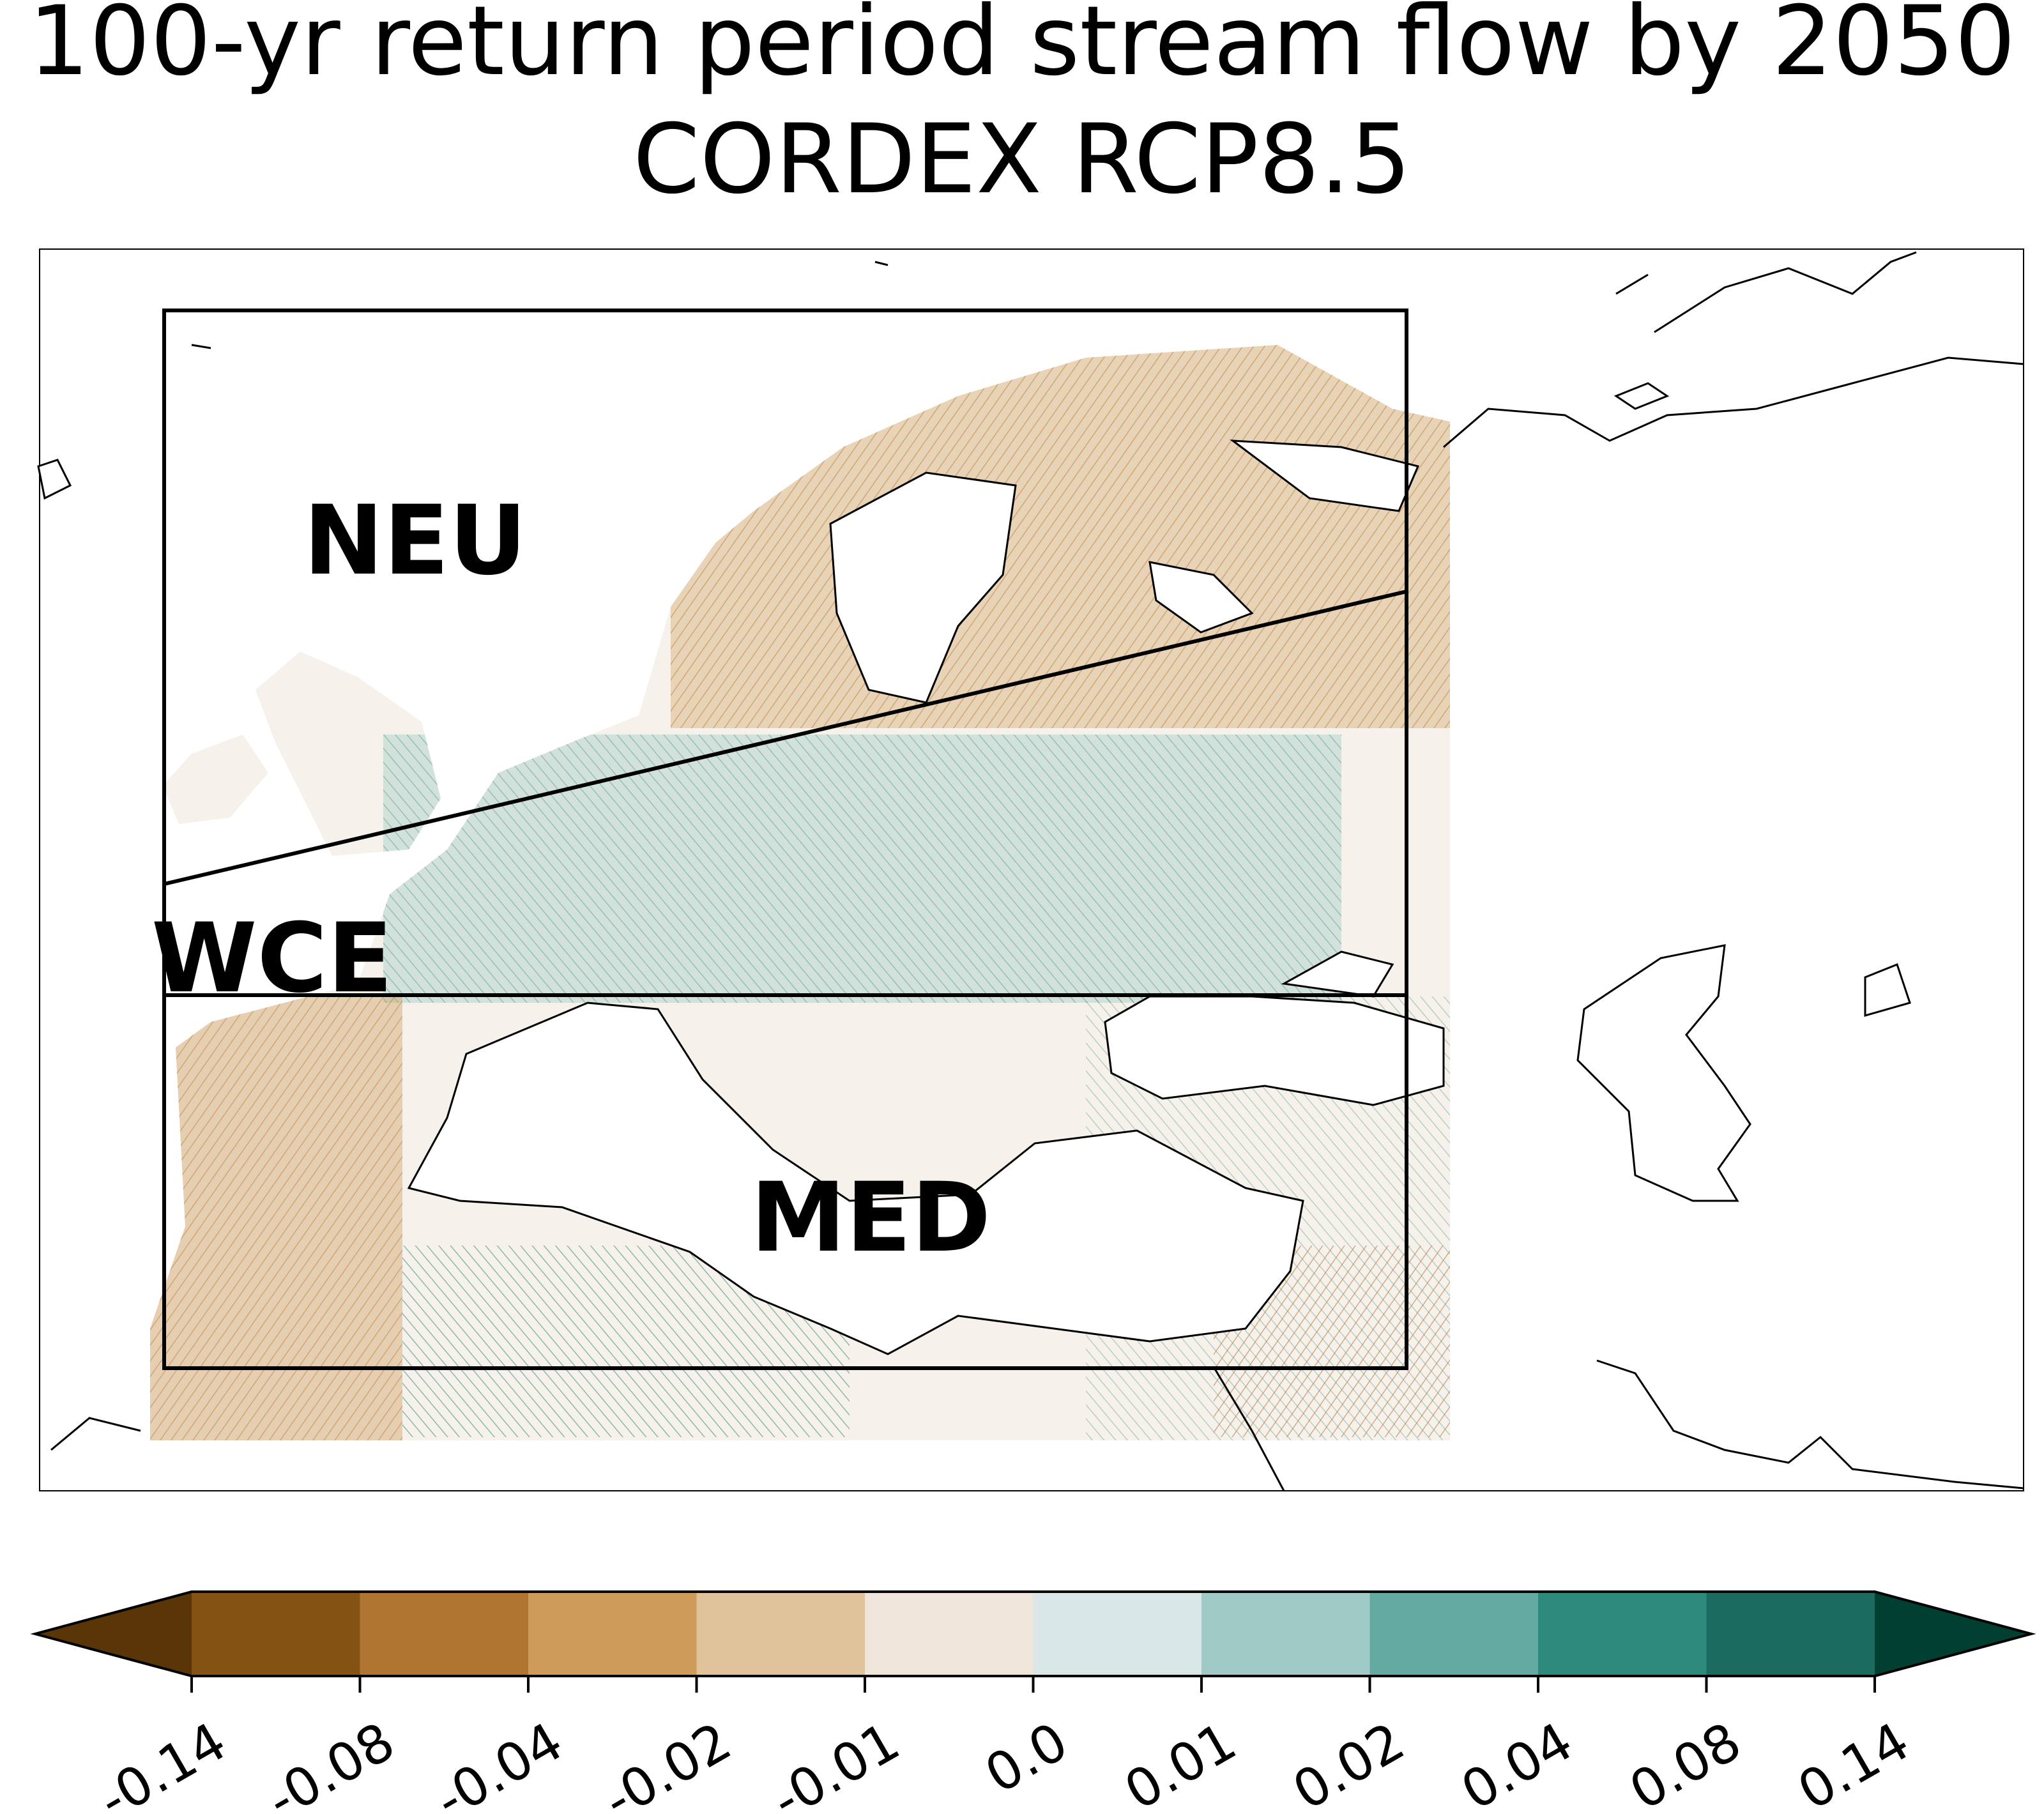 This screenshot has height=1814, width=2044. I want to click on colorbar-tick-label: -0.04, so click(499, 1763).